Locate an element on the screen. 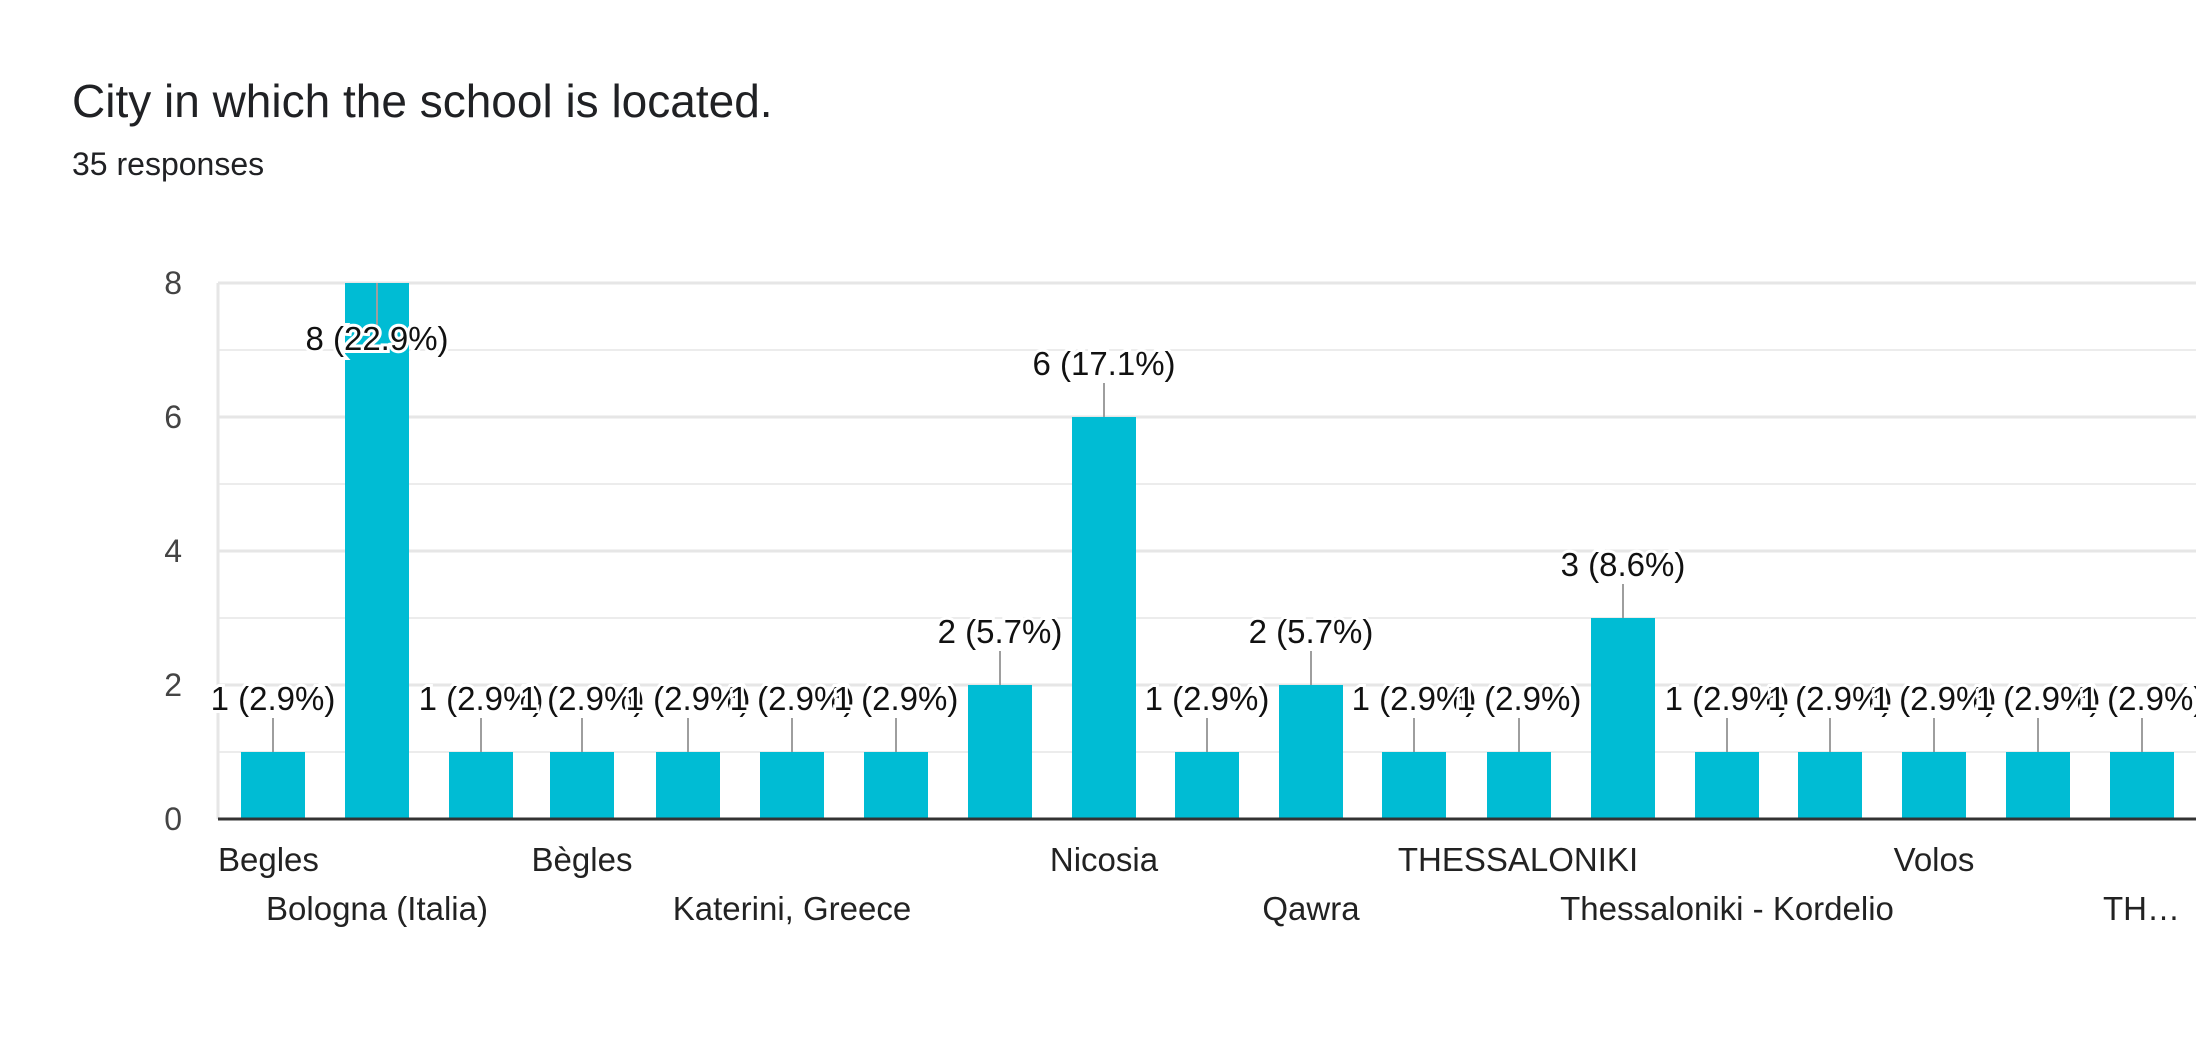  x-category-label: Volos is located at coordinates (1934, 859).